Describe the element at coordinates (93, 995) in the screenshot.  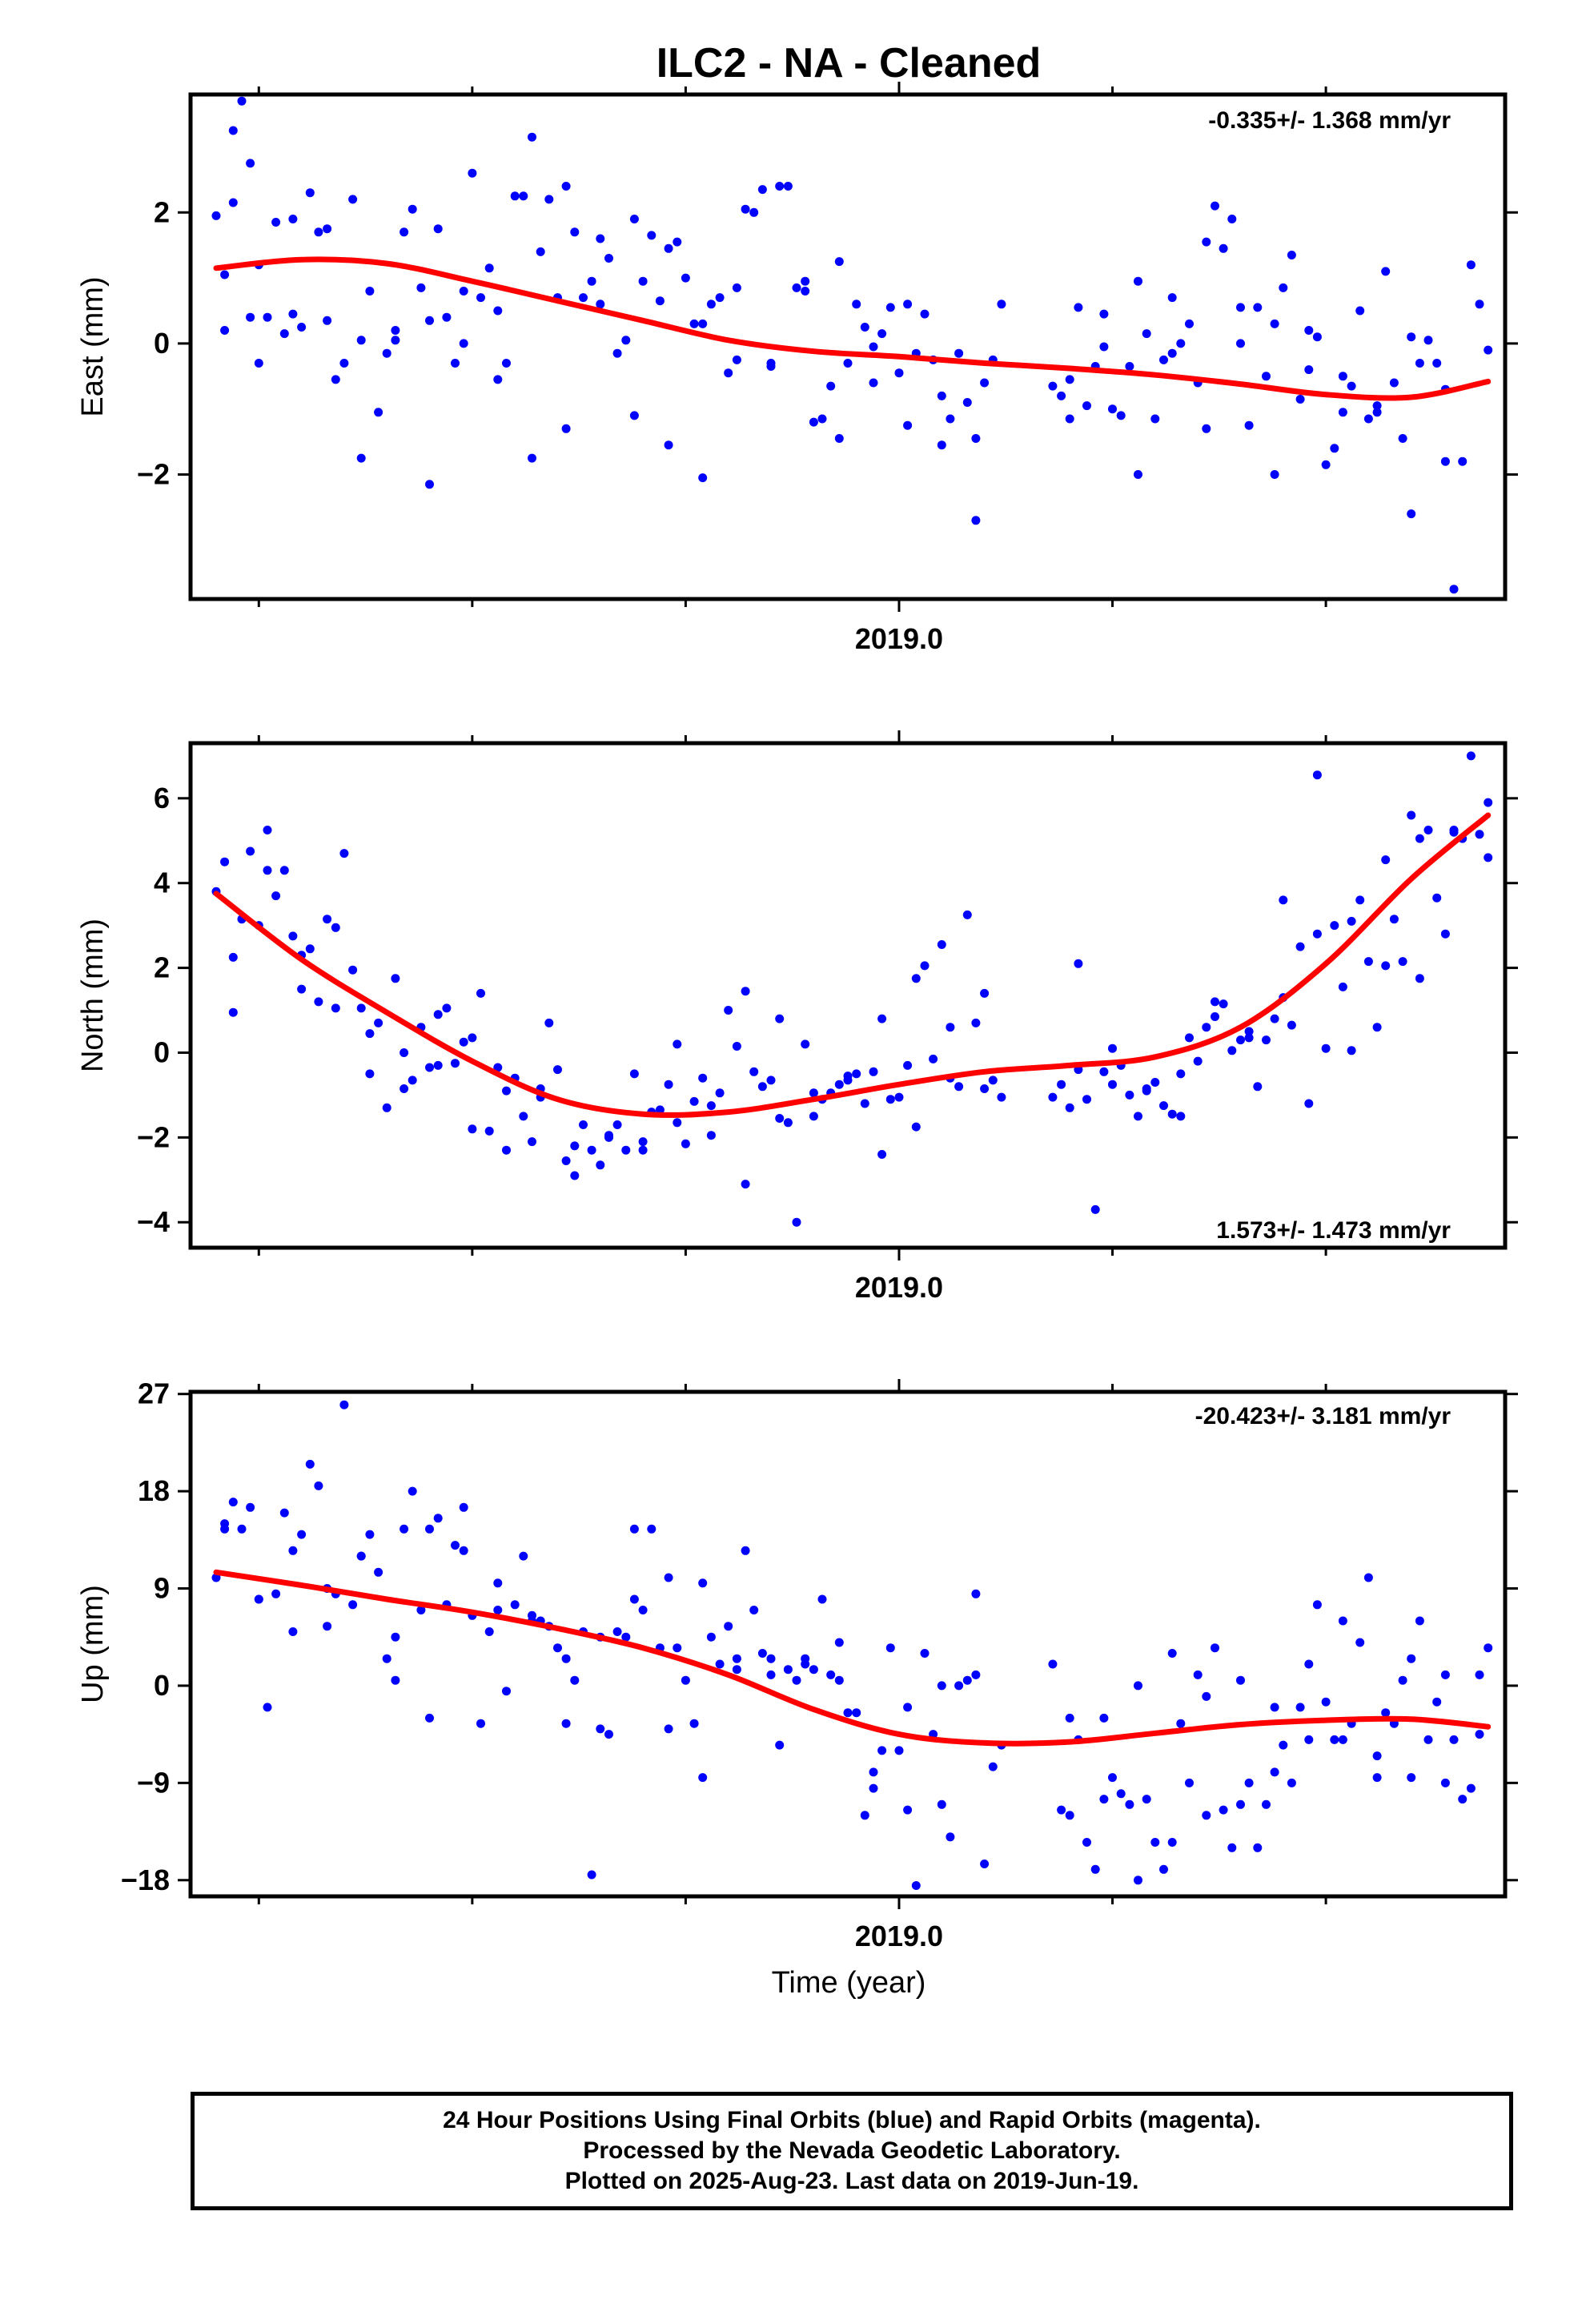
I see `y-axis-label: North (mm)` at that location.